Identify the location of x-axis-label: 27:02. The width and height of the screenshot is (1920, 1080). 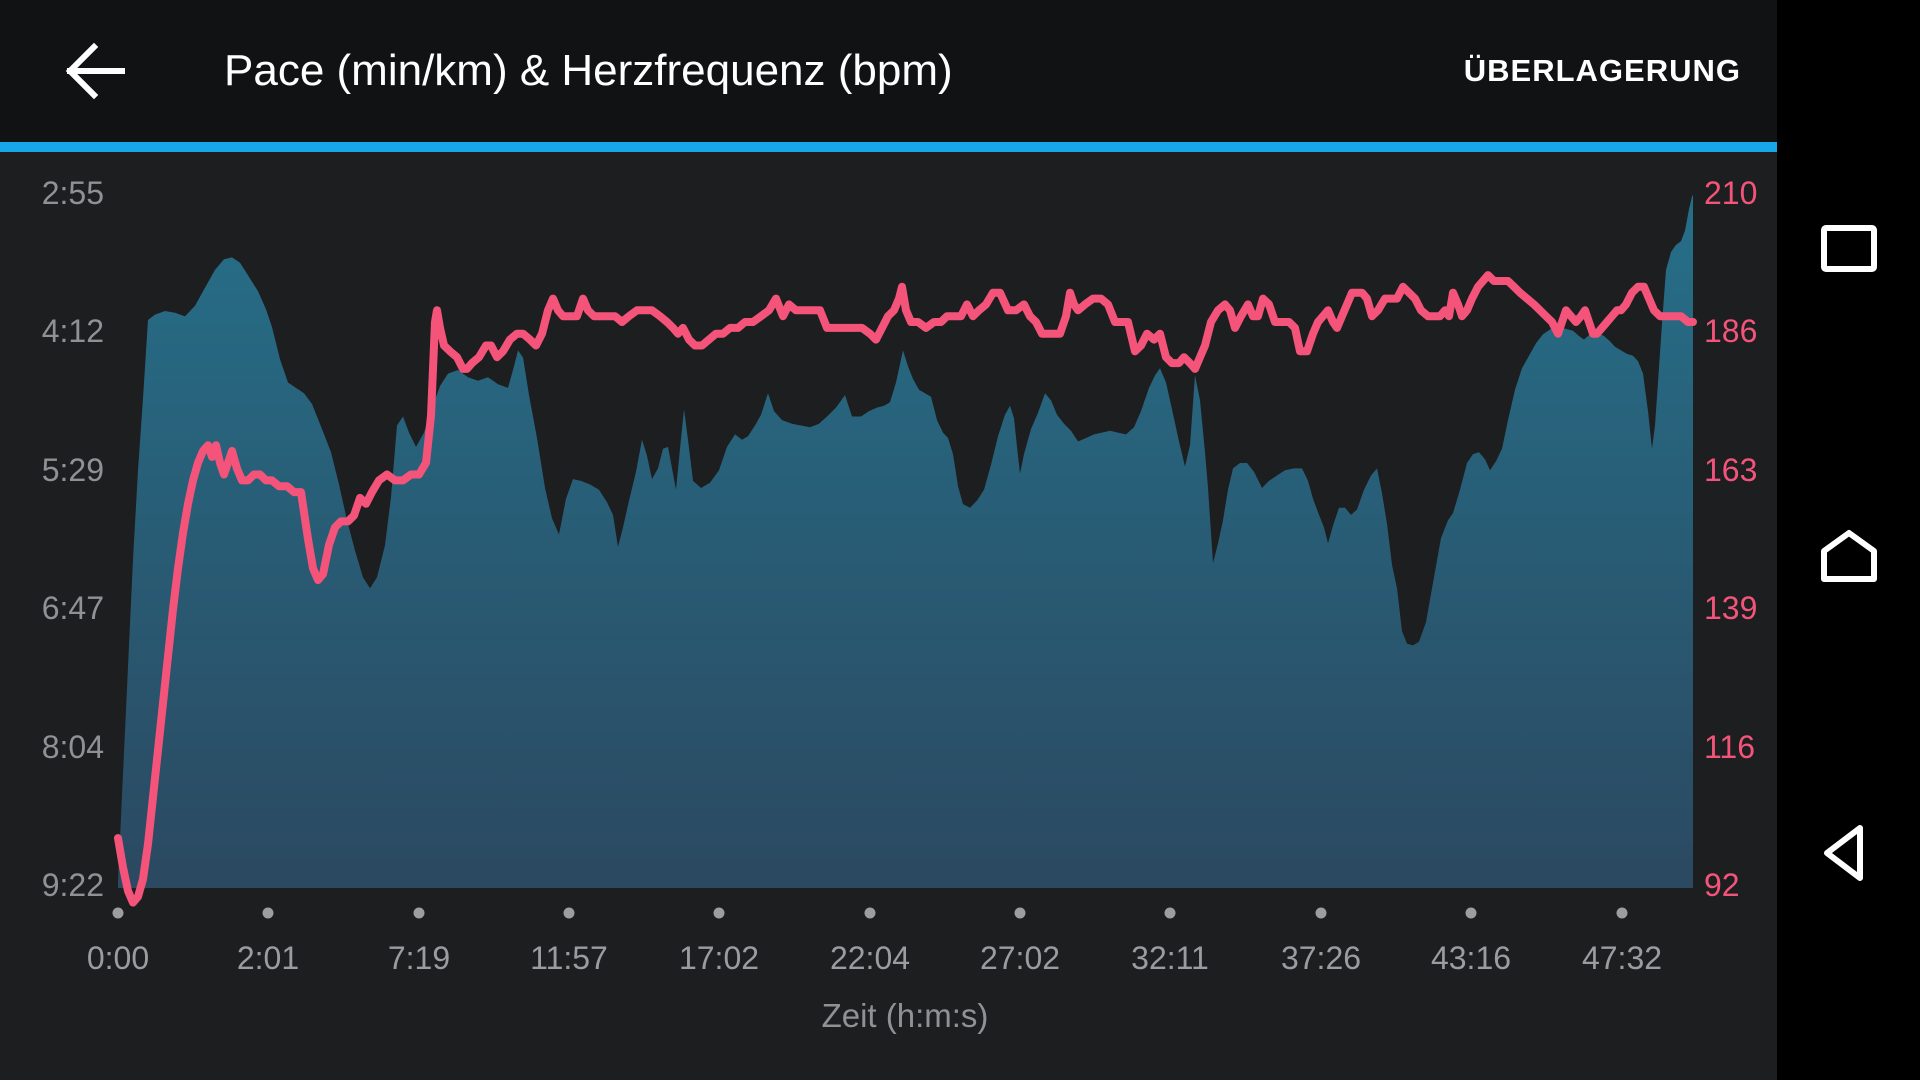
(1020, 958).